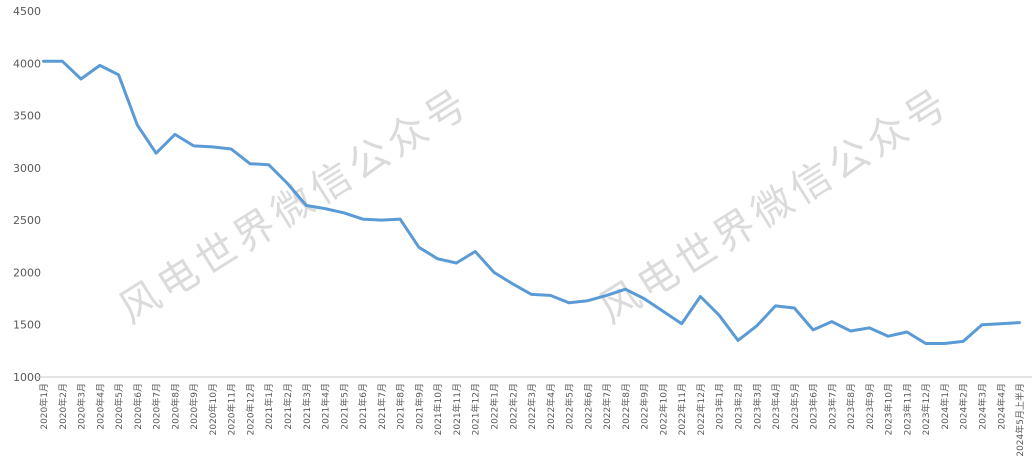 The height and width of the screenshot is (467, 1035). Describe the element at coordinates (27, 377) in the screenshot. I see `y-axis-tick-label: 1000` at that location.